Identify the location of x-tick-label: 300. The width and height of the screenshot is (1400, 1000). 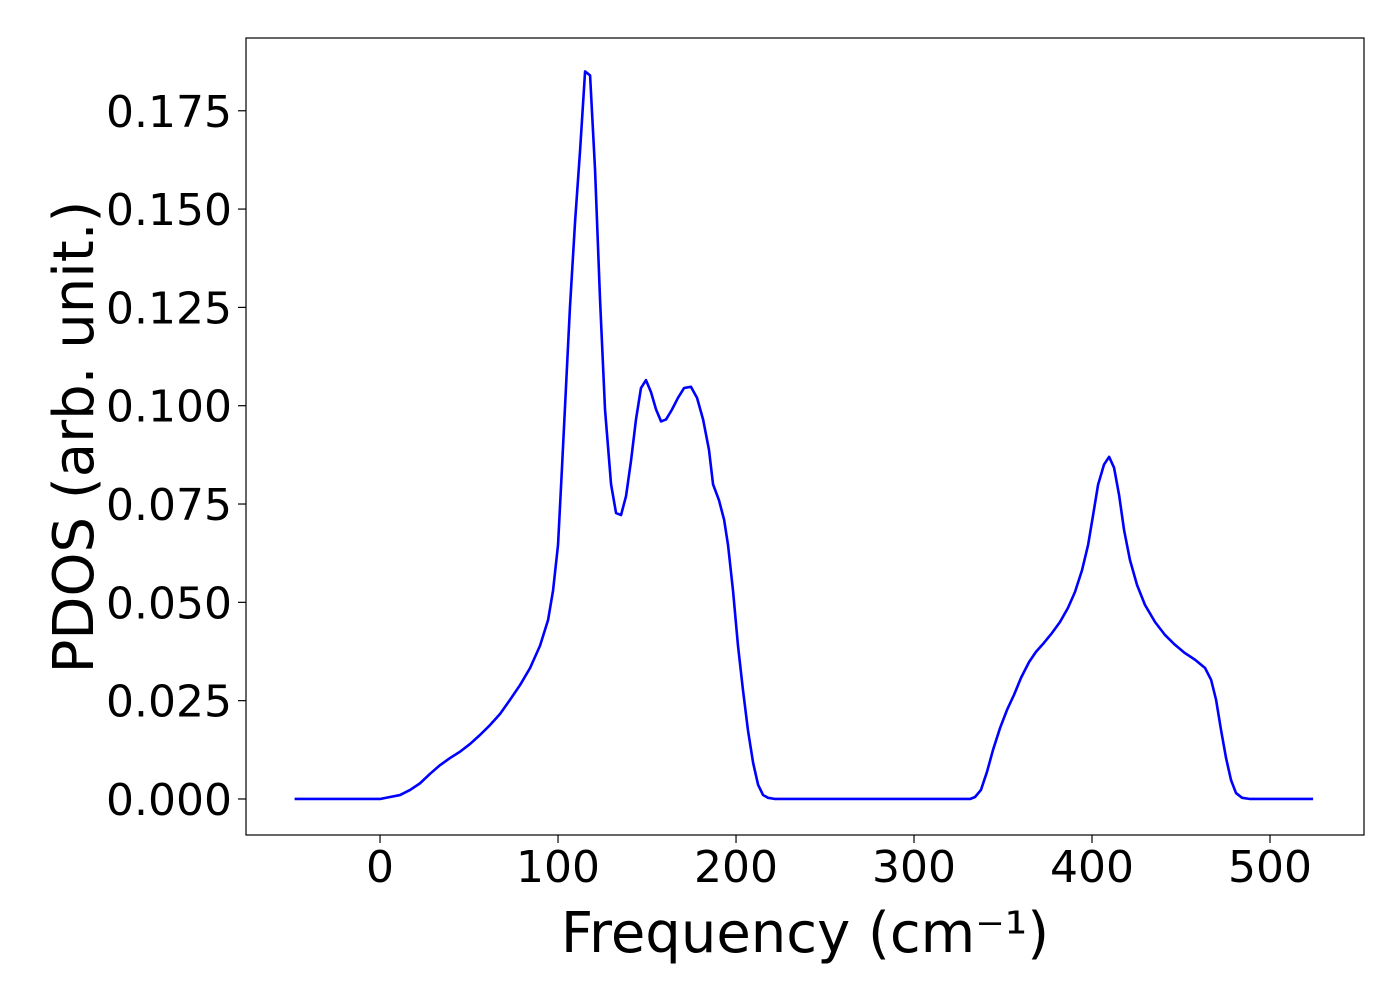
(914, 867).